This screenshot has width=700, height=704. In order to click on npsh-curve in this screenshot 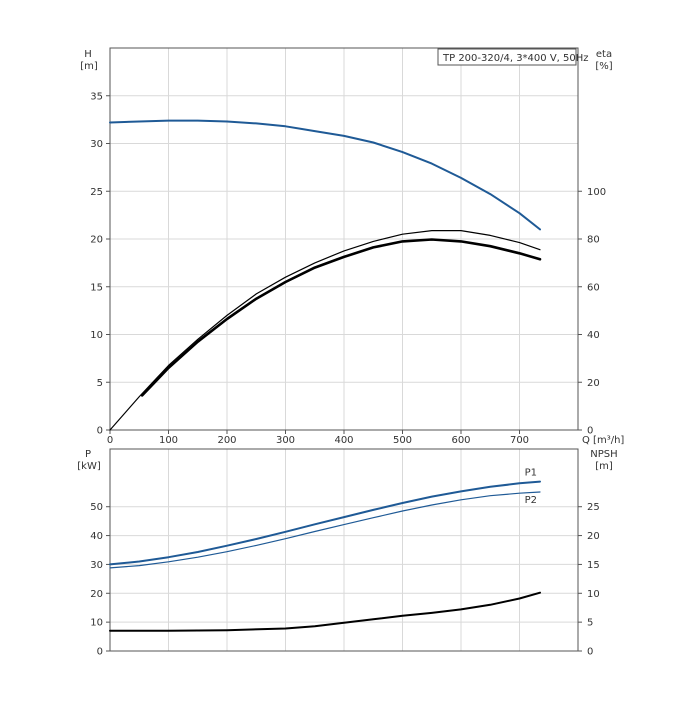, I will do `click(325, 611)`.